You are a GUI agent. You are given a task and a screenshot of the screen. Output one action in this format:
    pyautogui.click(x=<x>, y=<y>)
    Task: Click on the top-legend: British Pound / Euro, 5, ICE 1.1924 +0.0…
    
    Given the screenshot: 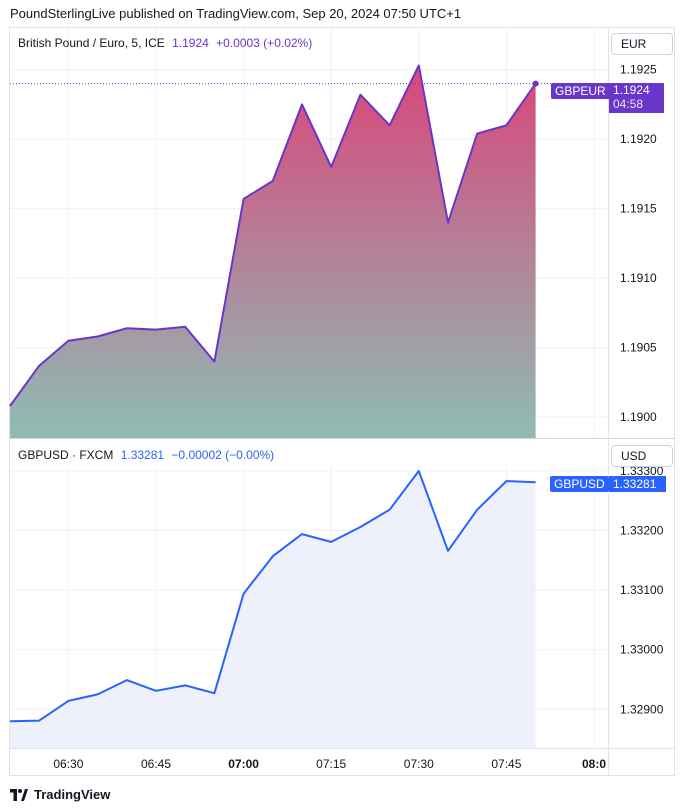 What is the action you would take?
    pyautogui.click(x=167, y=43)
    